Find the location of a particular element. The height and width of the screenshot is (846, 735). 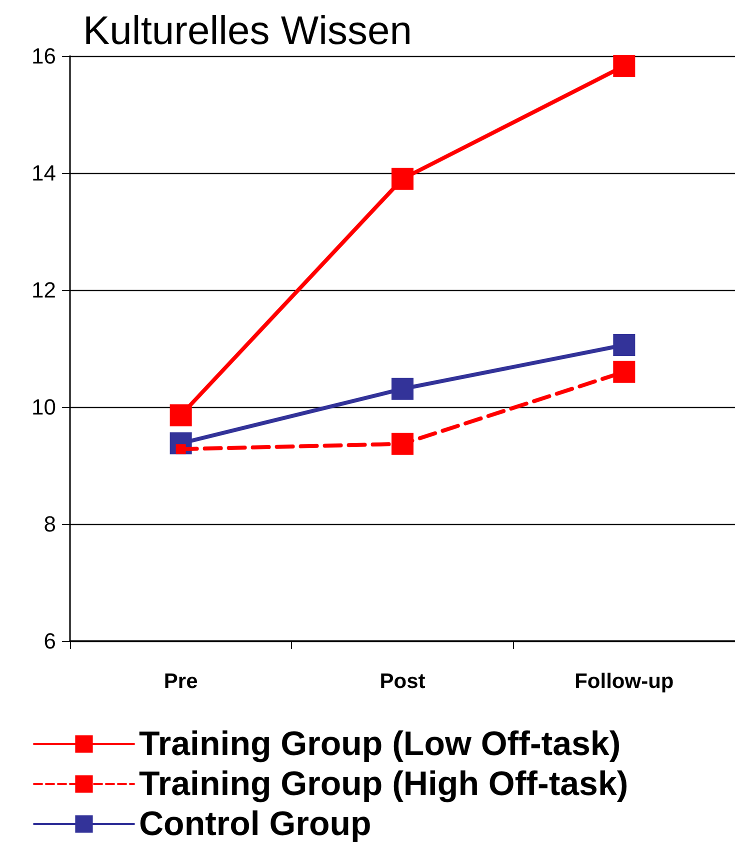

y-tick-label: 12 is located at coordinates (44, 290).